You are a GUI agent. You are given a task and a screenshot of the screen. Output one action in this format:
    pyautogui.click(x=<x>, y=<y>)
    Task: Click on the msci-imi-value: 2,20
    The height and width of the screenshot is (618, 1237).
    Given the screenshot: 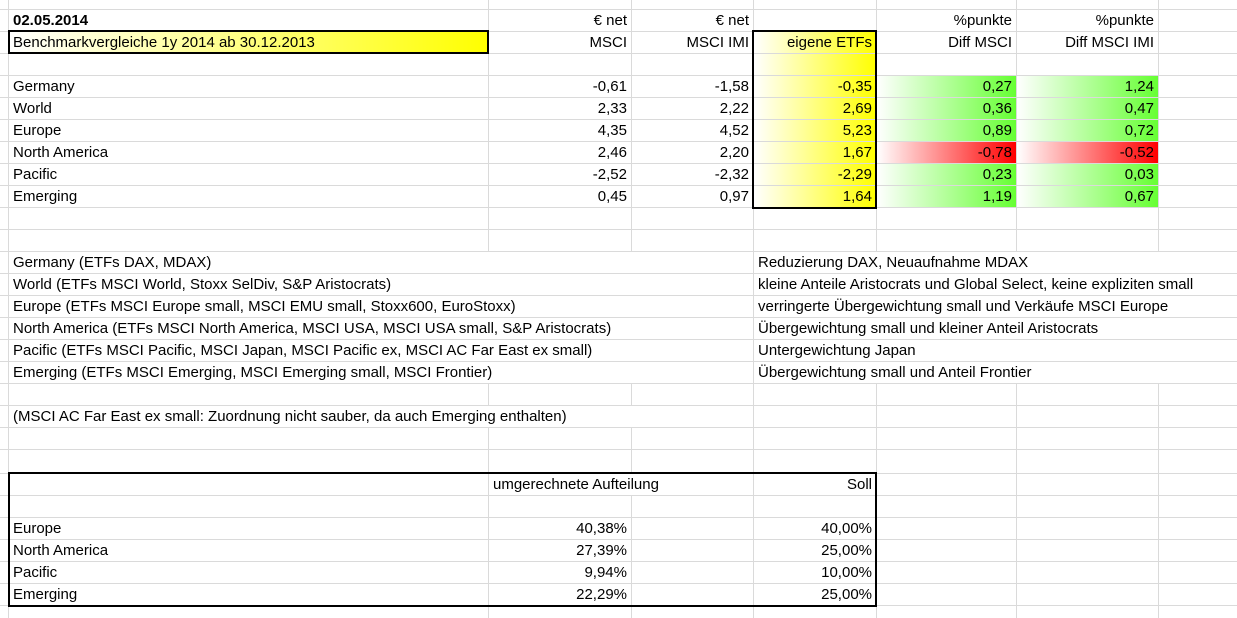 What is the action you would take?
    pyautogui.click(x=734, y=152)
    